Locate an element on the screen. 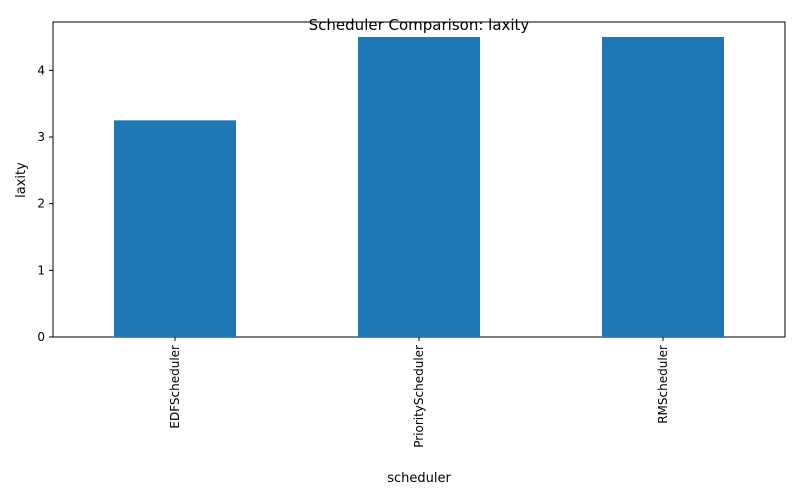 This screenshot has width=800, height=500. y-axis-label: laxity is located at coordinates (21, 180).